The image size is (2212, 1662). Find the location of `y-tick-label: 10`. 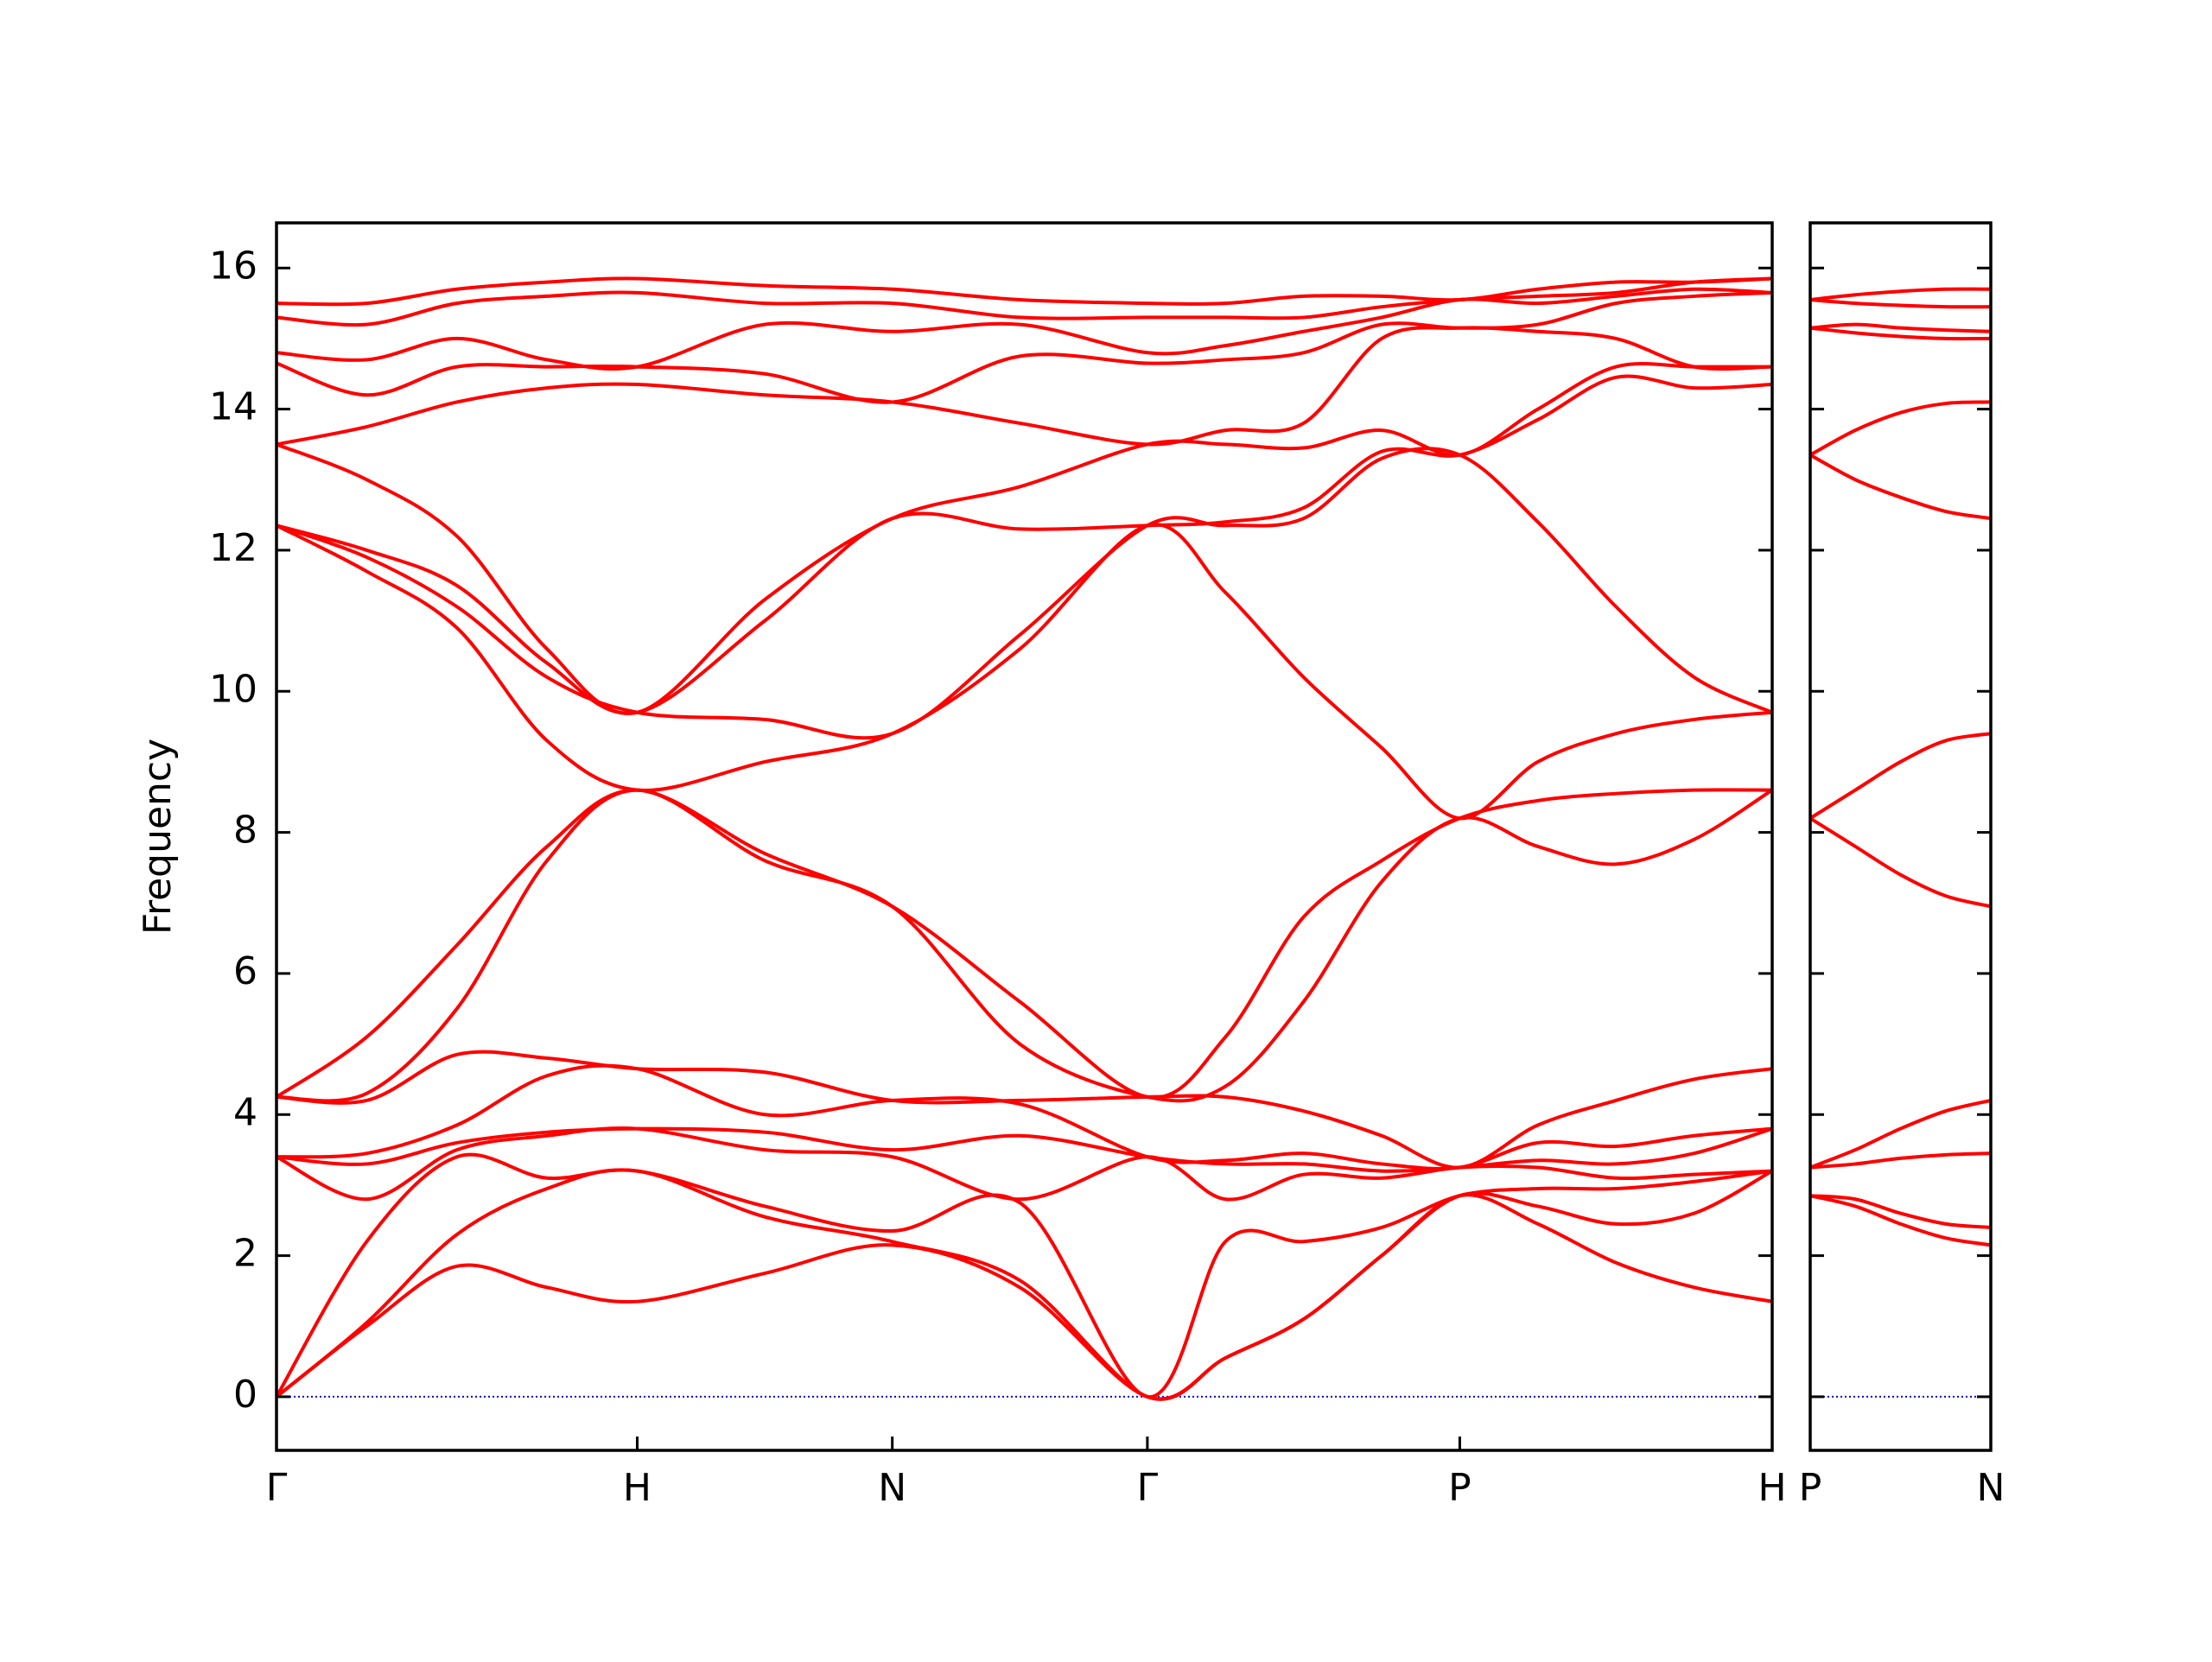

y-tick-label: 10 is located at coordinates (233, 689).